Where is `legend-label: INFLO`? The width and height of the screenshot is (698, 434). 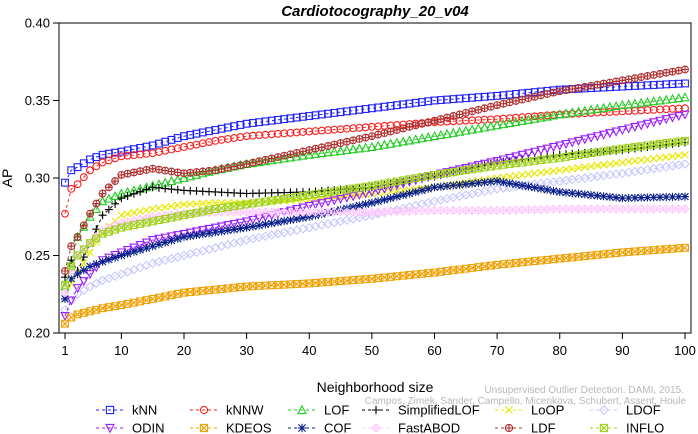 legend-label: INFLO is located at coordinates (645, 427).